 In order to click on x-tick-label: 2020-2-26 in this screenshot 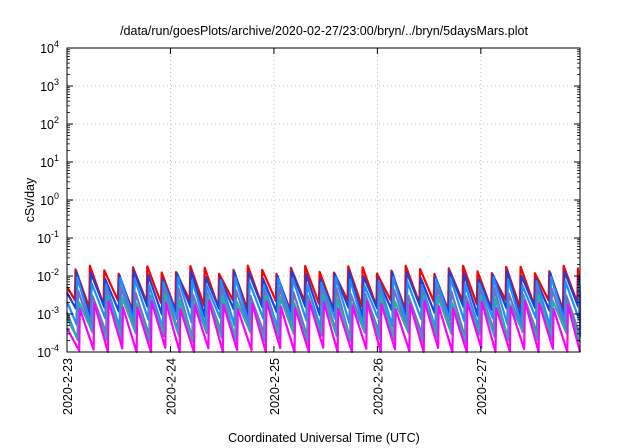, I will do `click(378, 386)`.